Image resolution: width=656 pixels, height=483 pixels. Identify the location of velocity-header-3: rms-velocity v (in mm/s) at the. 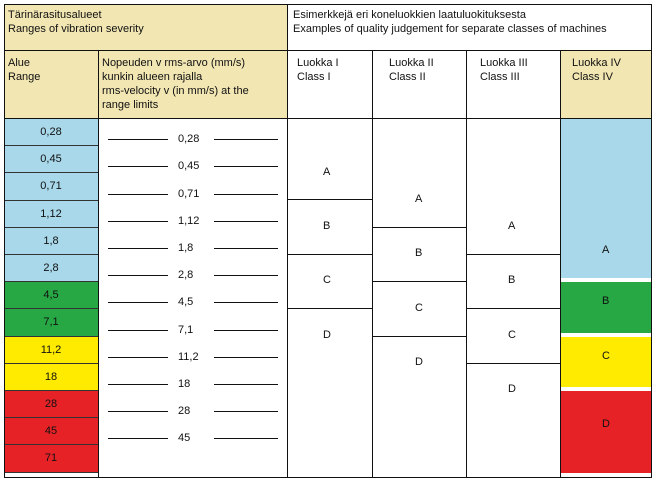
(175, 91).